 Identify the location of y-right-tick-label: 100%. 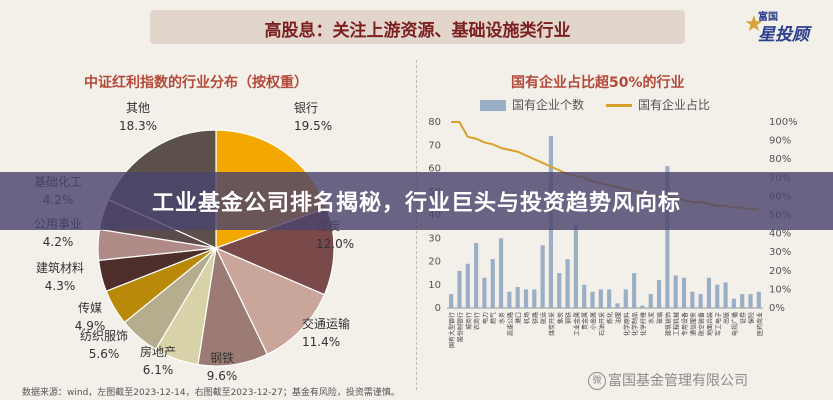
(783, 122).